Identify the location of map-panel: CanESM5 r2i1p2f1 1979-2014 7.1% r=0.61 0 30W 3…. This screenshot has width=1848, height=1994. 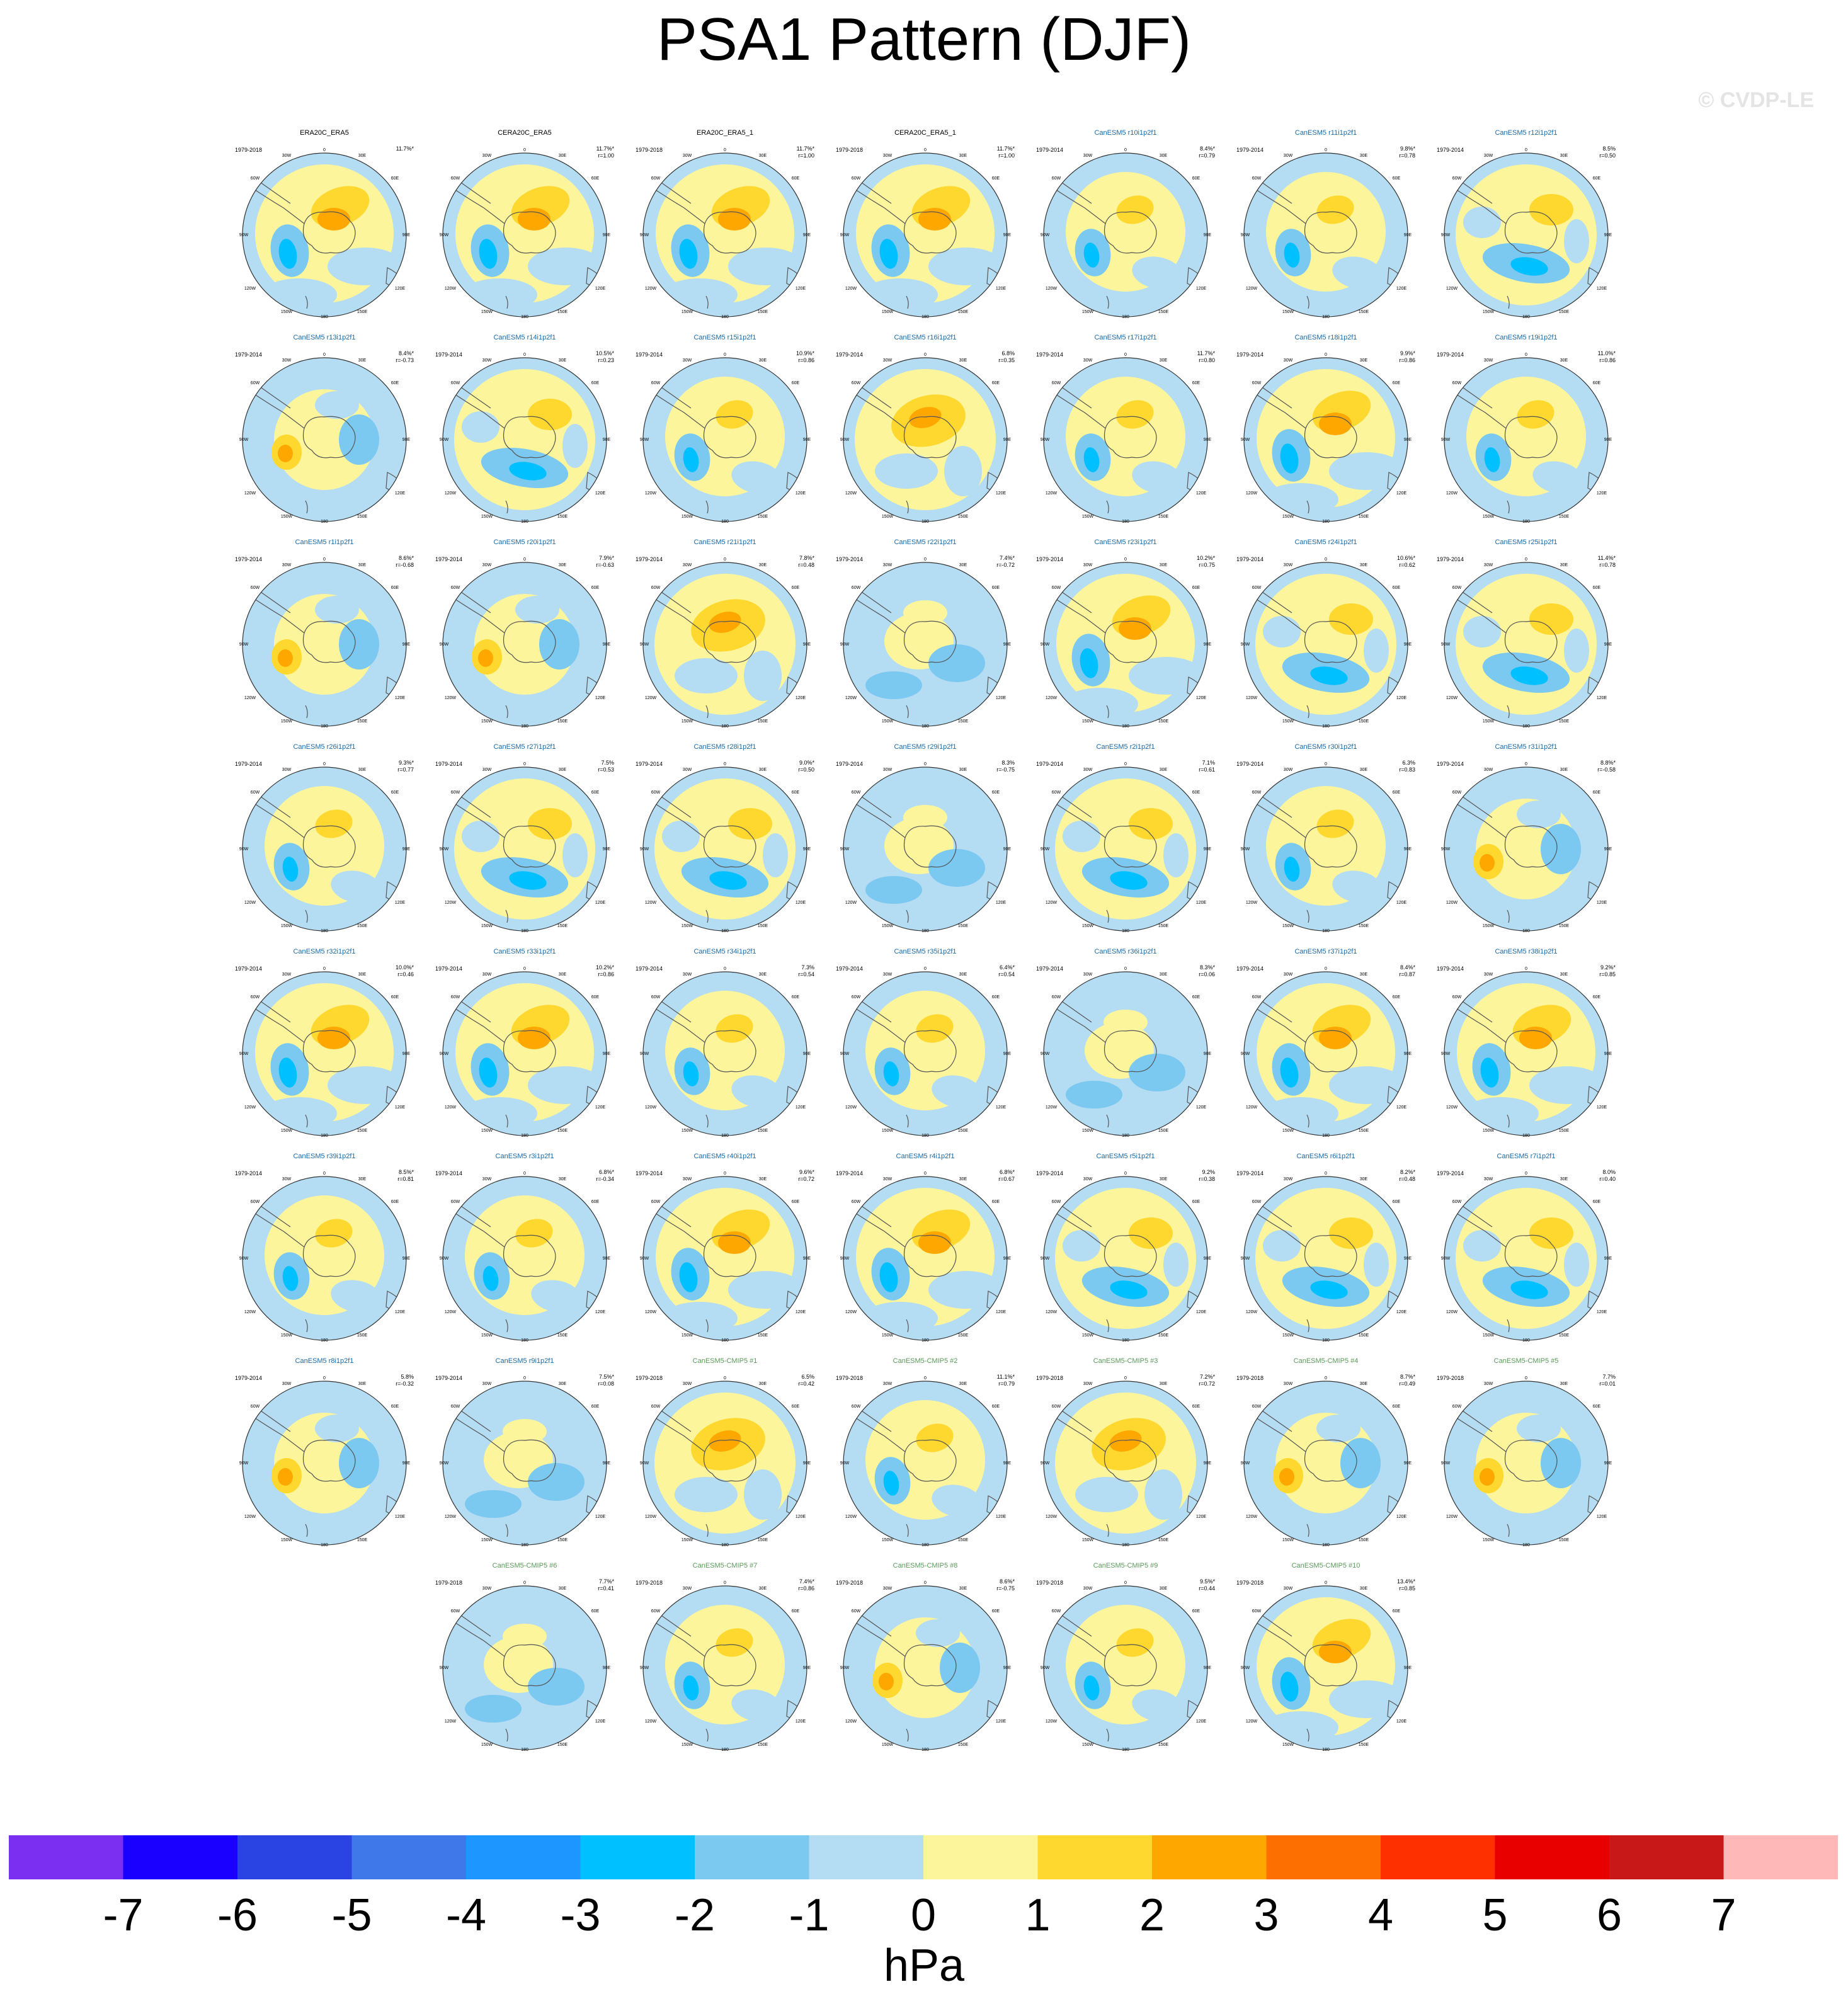
(1125, 837).